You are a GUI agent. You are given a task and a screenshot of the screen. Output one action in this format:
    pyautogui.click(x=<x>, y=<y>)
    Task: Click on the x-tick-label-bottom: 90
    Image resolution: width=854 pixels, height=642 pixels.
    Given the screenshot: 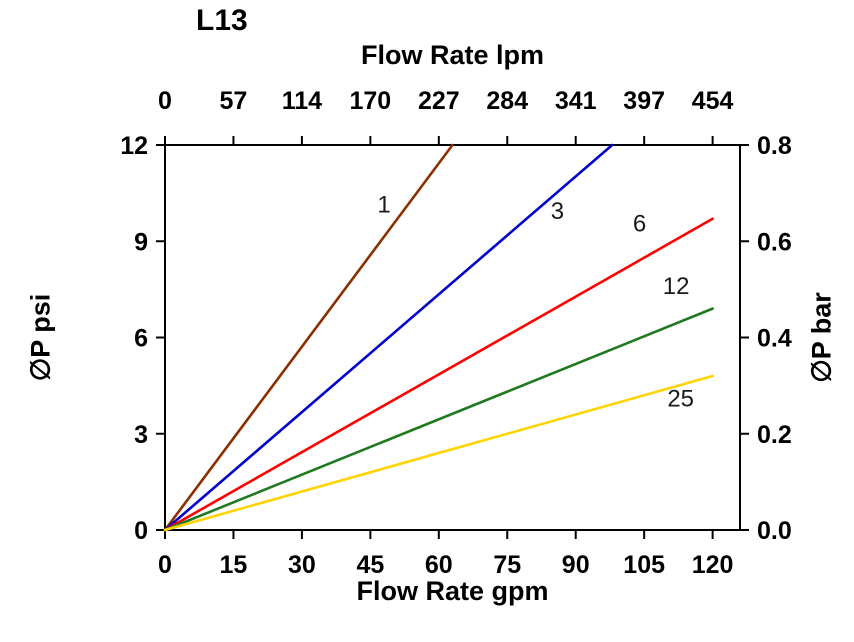 What is the action you would take?
    pyautogui.click(x=576, y=565)
    